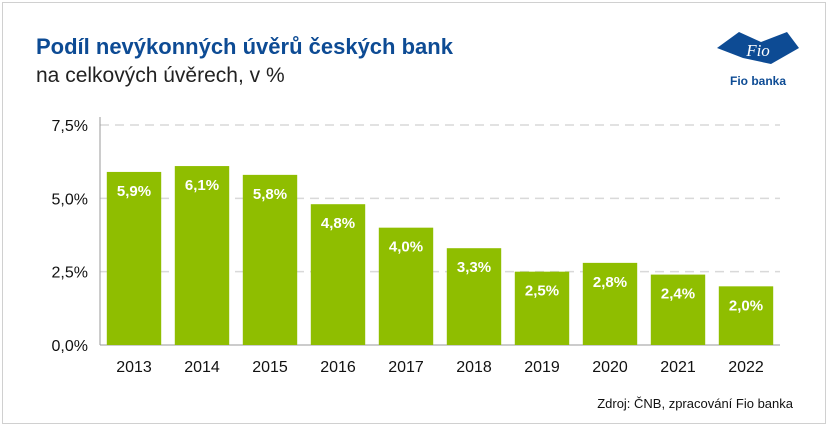  Describe the element at coordinates (406, 247) in the screenshot. I see `bar-value-label: 4,0%` at that location.